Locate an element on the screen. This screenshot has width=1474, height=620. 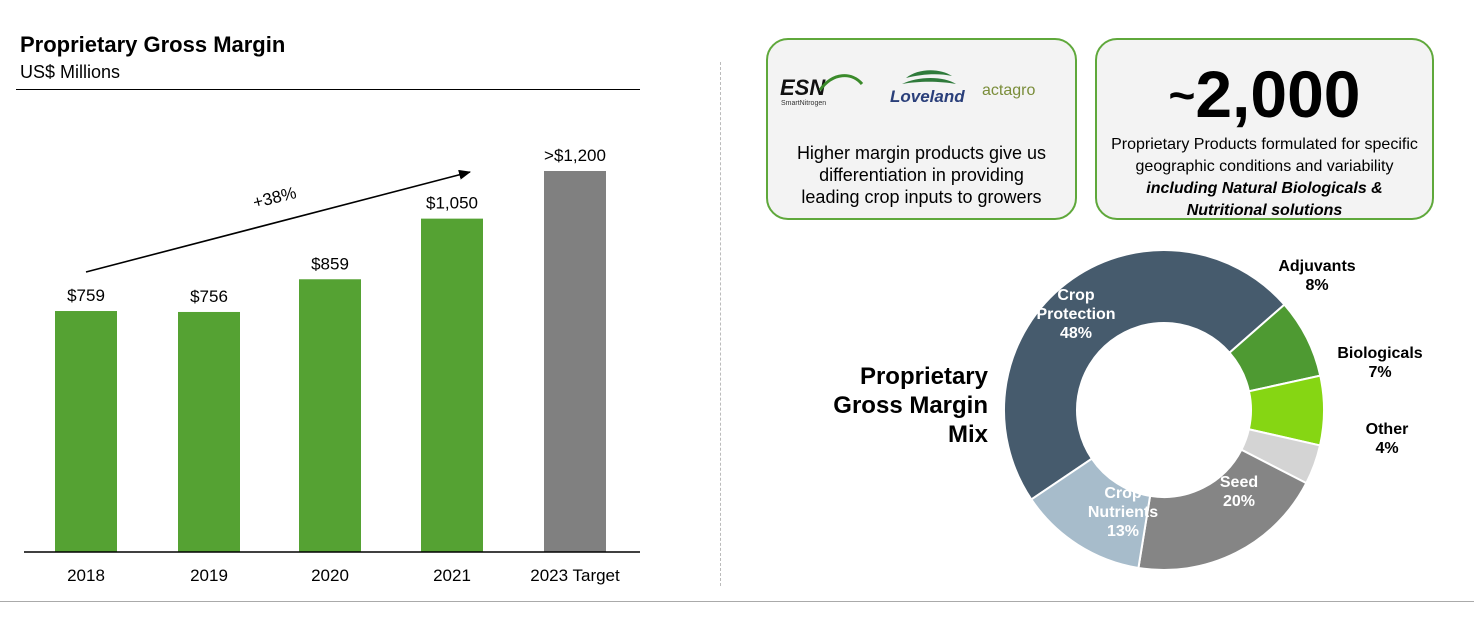
donut-label-crop-nutrients: Crop Nutrients 13% is located at coordinates (1123, 512).